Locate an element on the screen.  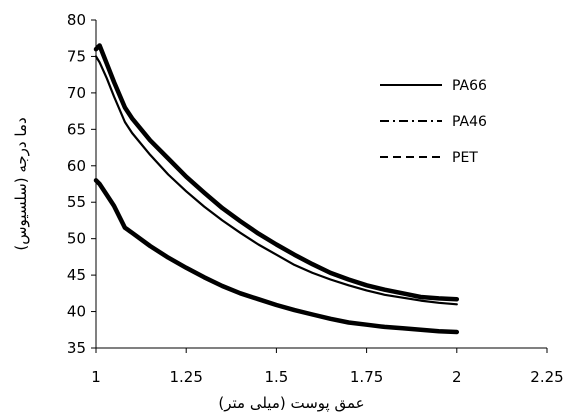
y-tick-label: 45 is located at coordinates (76, 275).